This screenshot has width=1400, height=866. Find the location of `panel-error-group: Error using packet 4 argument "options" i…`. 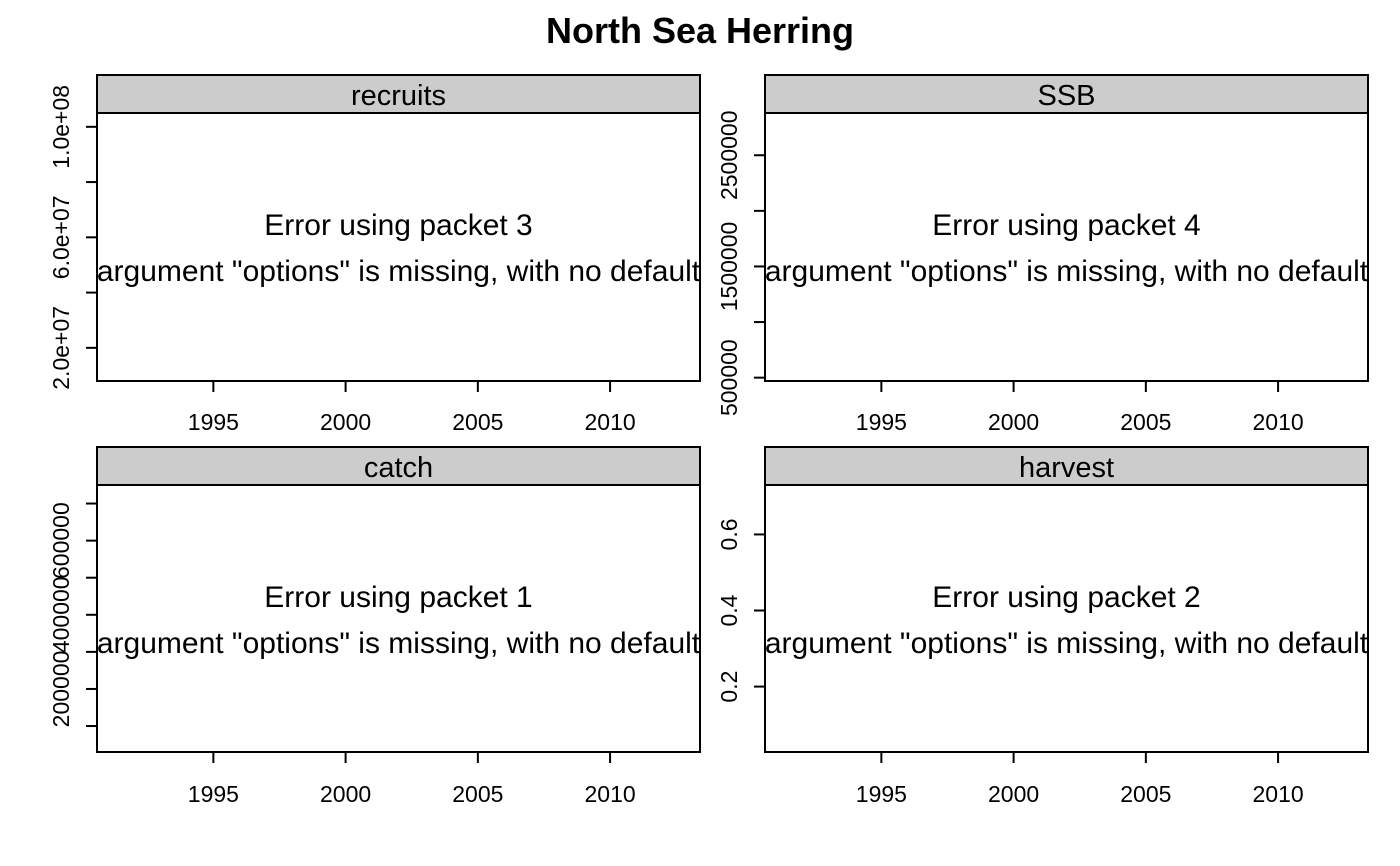

panel-error-group: Error using packet 4 argument "options" i… is located at coordinates (1067, 248).